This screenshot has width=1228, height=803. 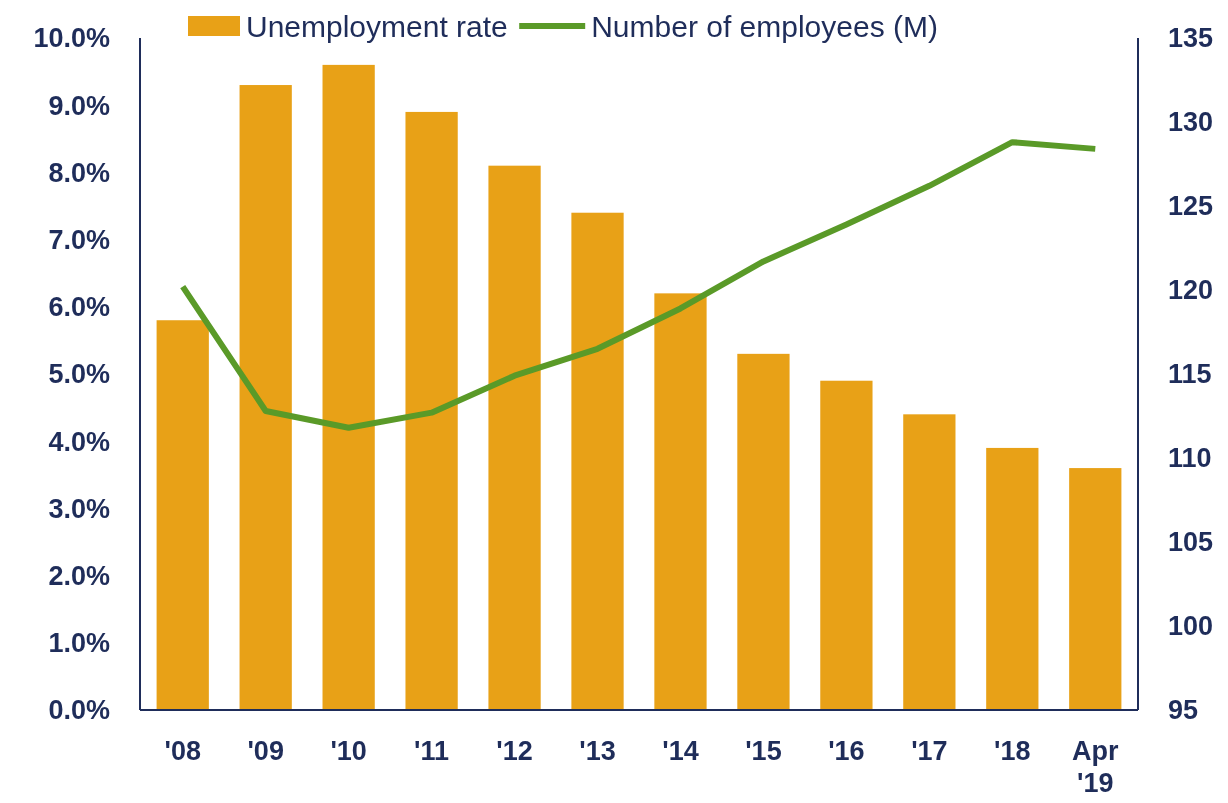 What do you see at coordinates (764, 26) in the screenshot?
I see `legend-label: Number of employees (M)` at bounding box center [764, 26].